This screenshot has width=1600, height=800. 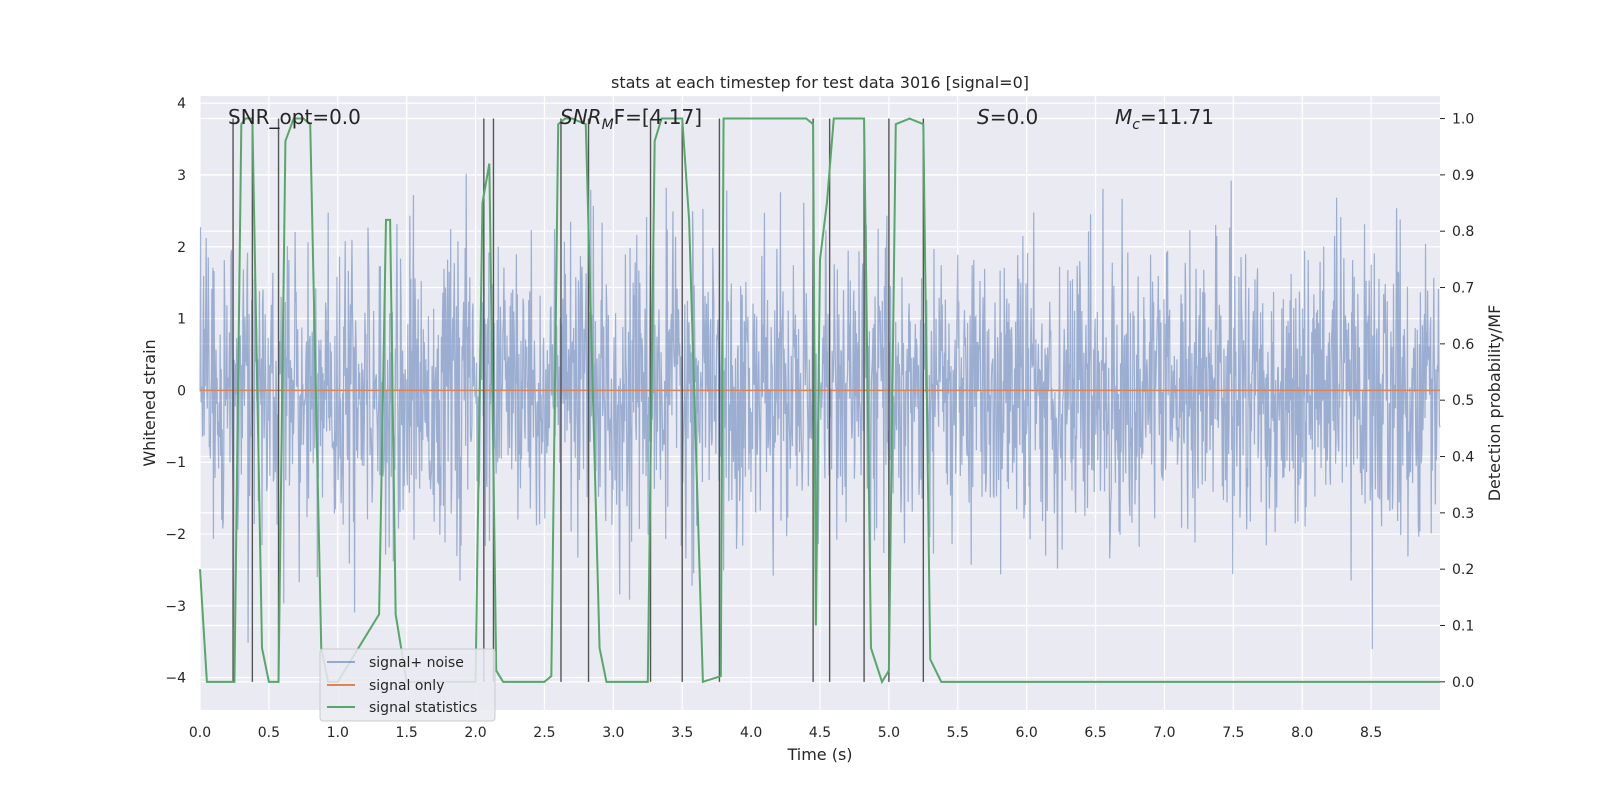 I want to click on y-right-tick-label: 0.4, so click(x=1463, y=458).